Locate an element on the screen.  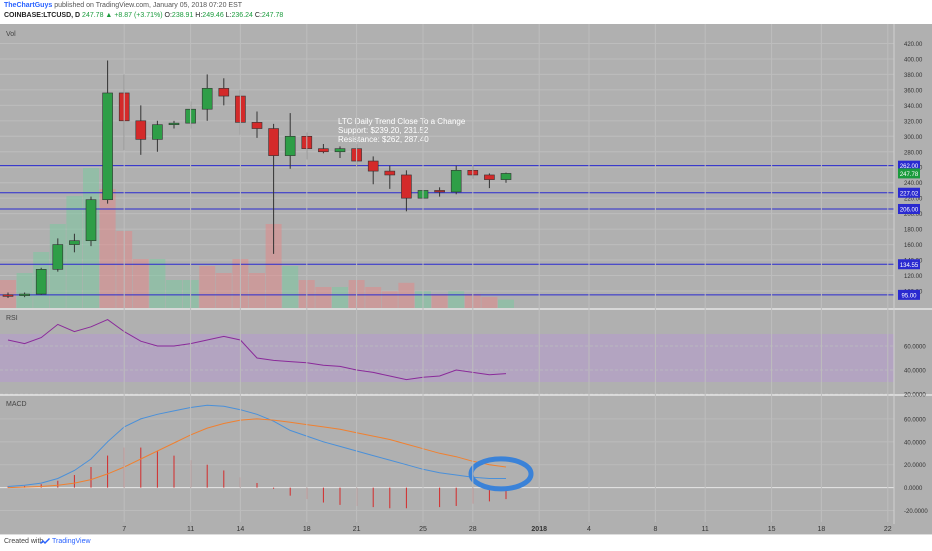
x-tick-label: 28 is located at coordinates (473, 529).